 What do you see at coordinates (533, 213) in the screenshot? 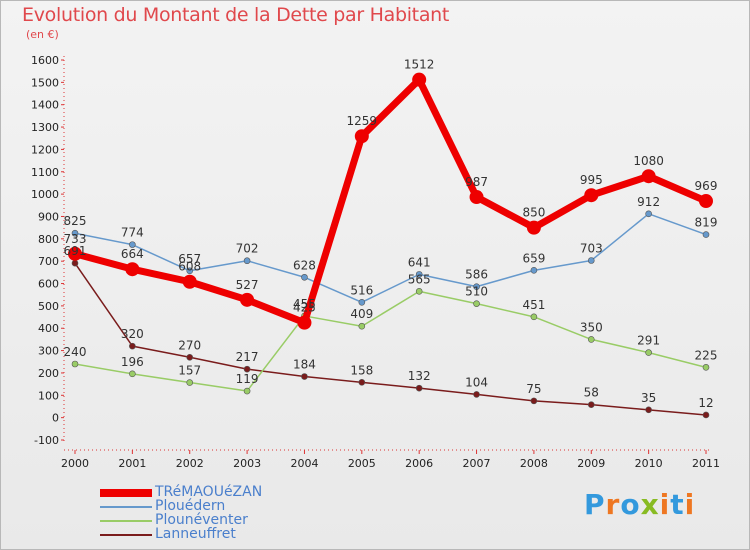
I see `data-label: 850` at bounding box center [533, 213].